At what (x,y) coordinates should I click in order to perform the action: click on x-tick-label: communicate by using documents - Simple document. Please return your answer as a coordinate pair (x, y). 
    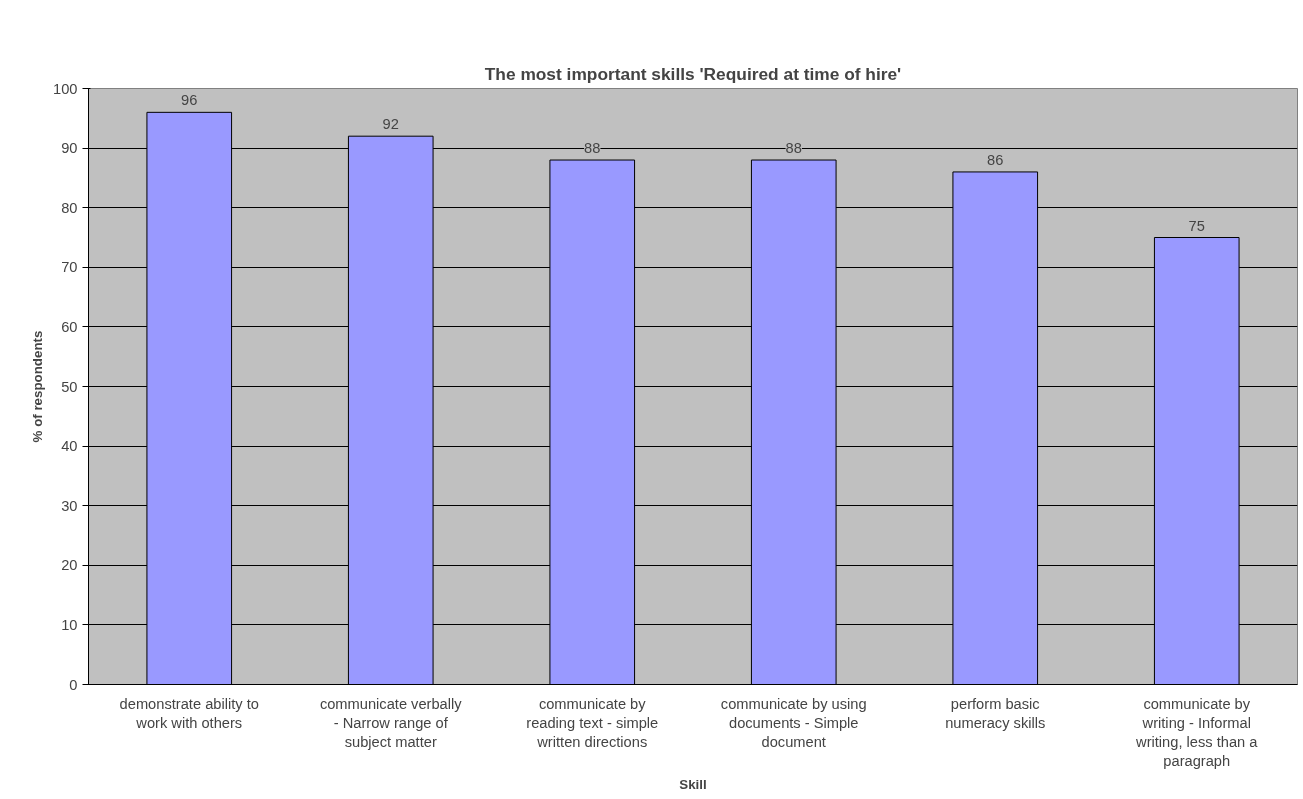
    Looking at the image, I should click on (793, 722).